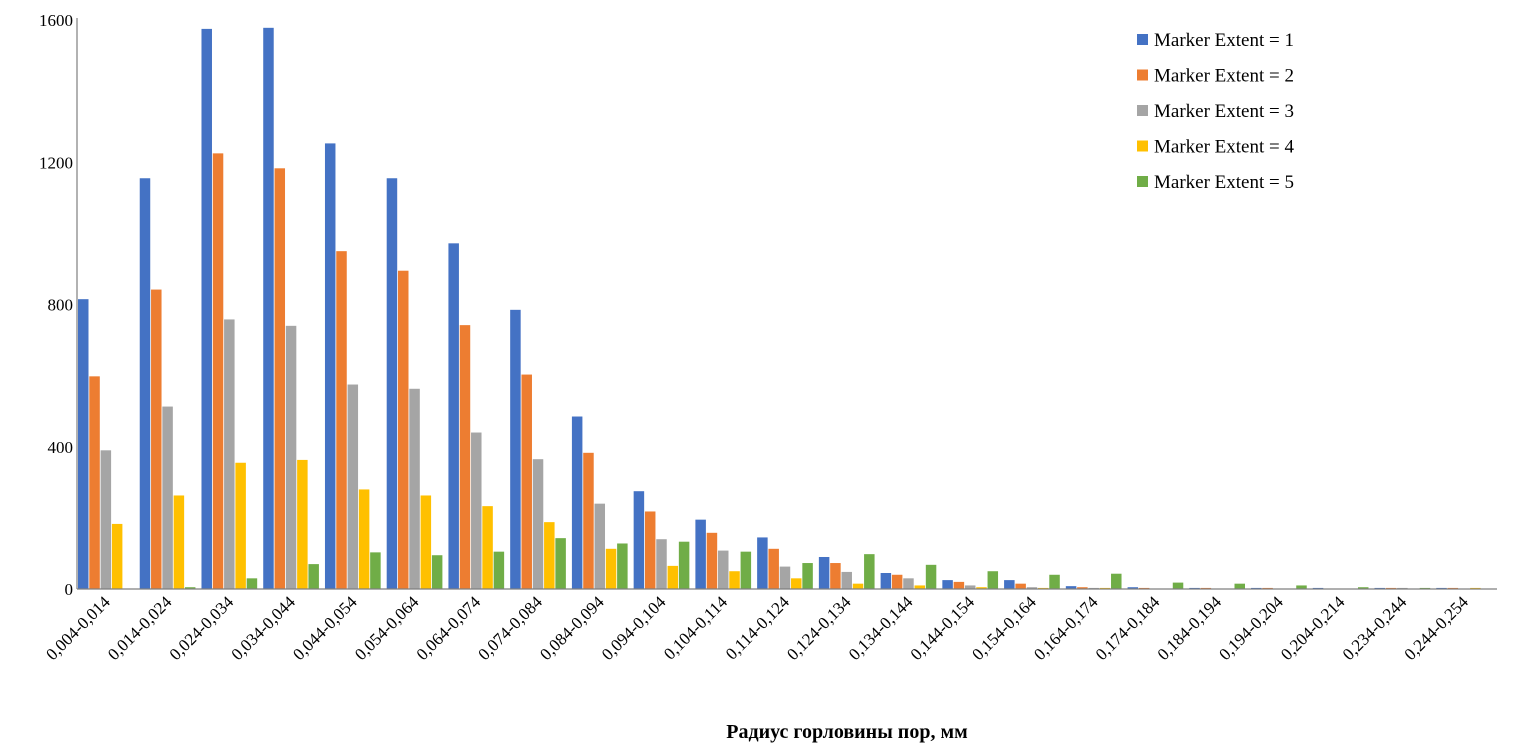 The image size is (1514, 754). Describe the element at coordinates (1224, 182) in the screenshot. I see `legend-label-5: Marker Extent = 5` at that location.